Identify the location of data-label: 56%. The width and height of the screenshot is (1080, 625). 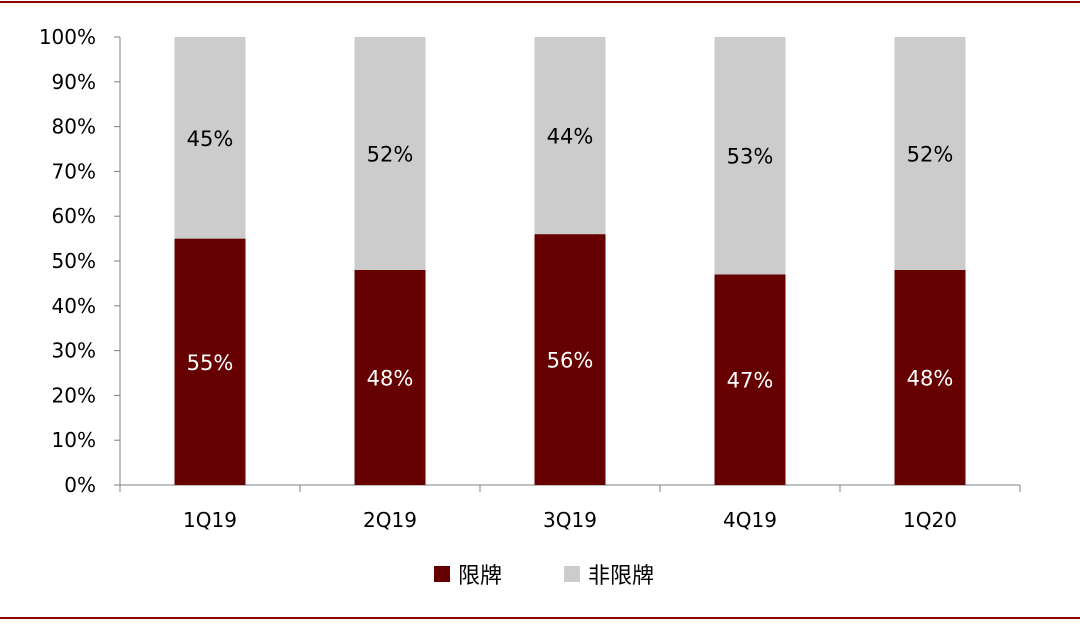
(570, 361).